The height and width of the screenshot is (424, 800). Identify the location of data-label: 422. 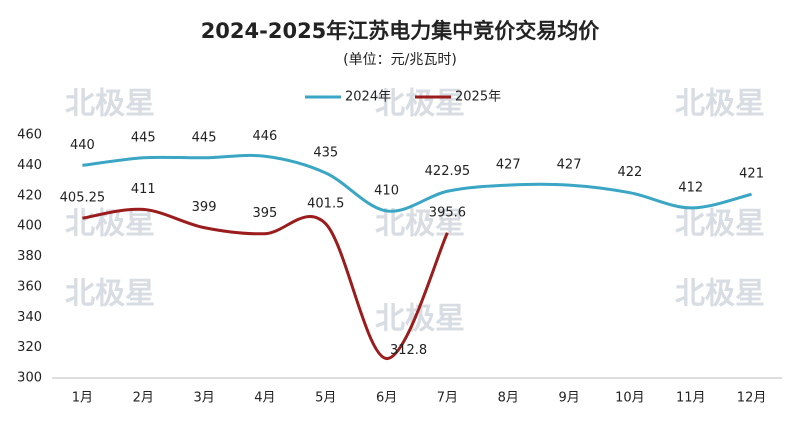
(630, 172).